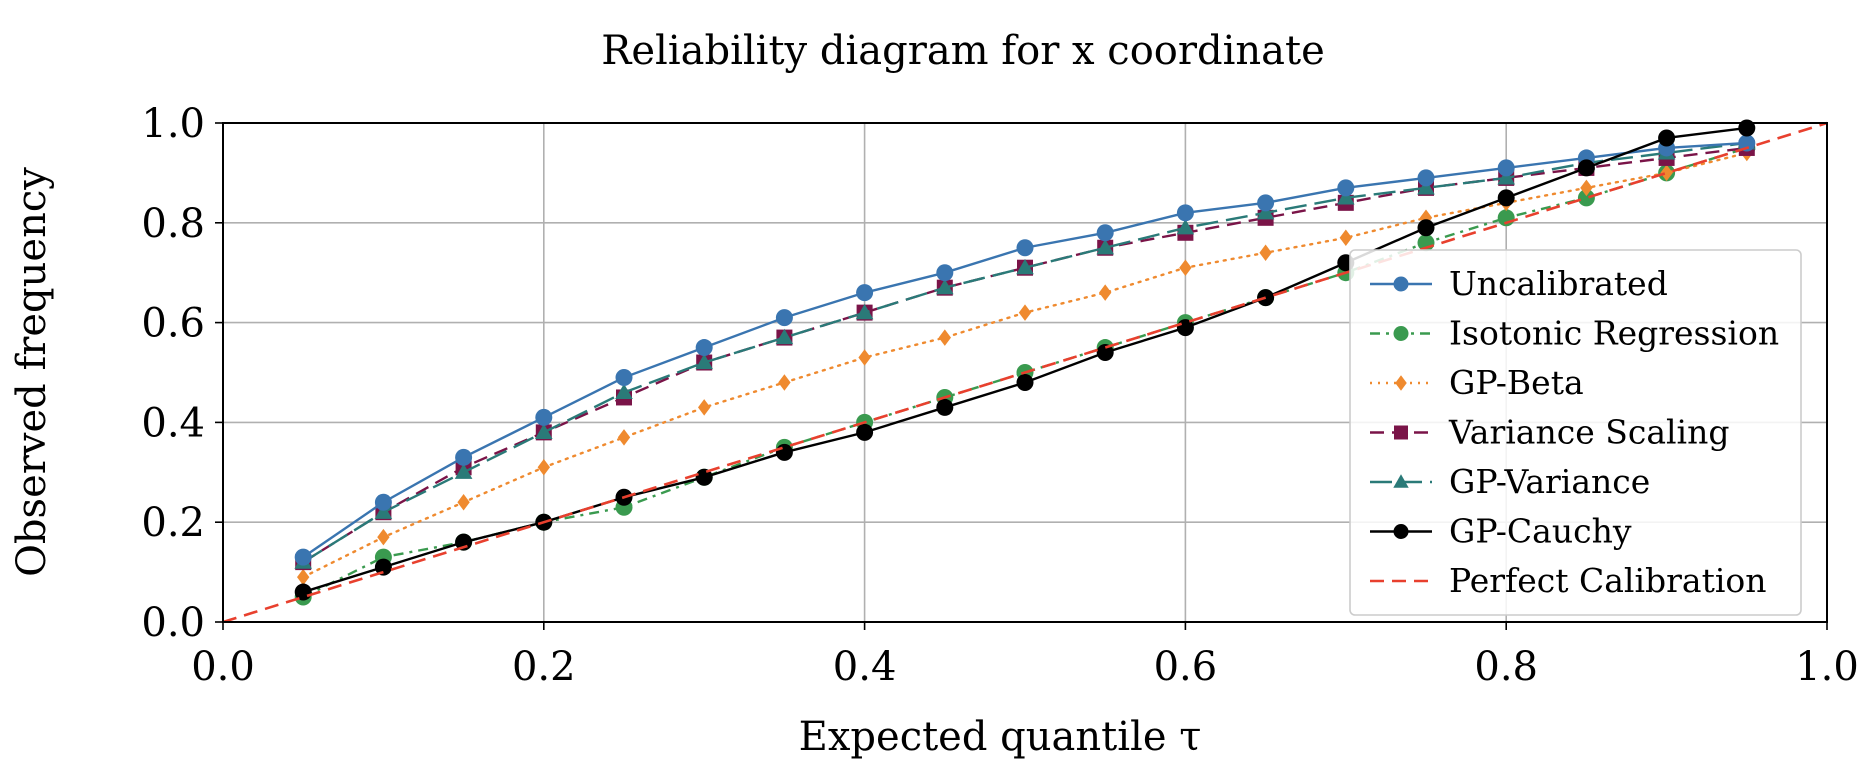  Describe the element at coordinates (1506, 667) in the screenshot. I see `x-tick-label: 0.8` at that location.